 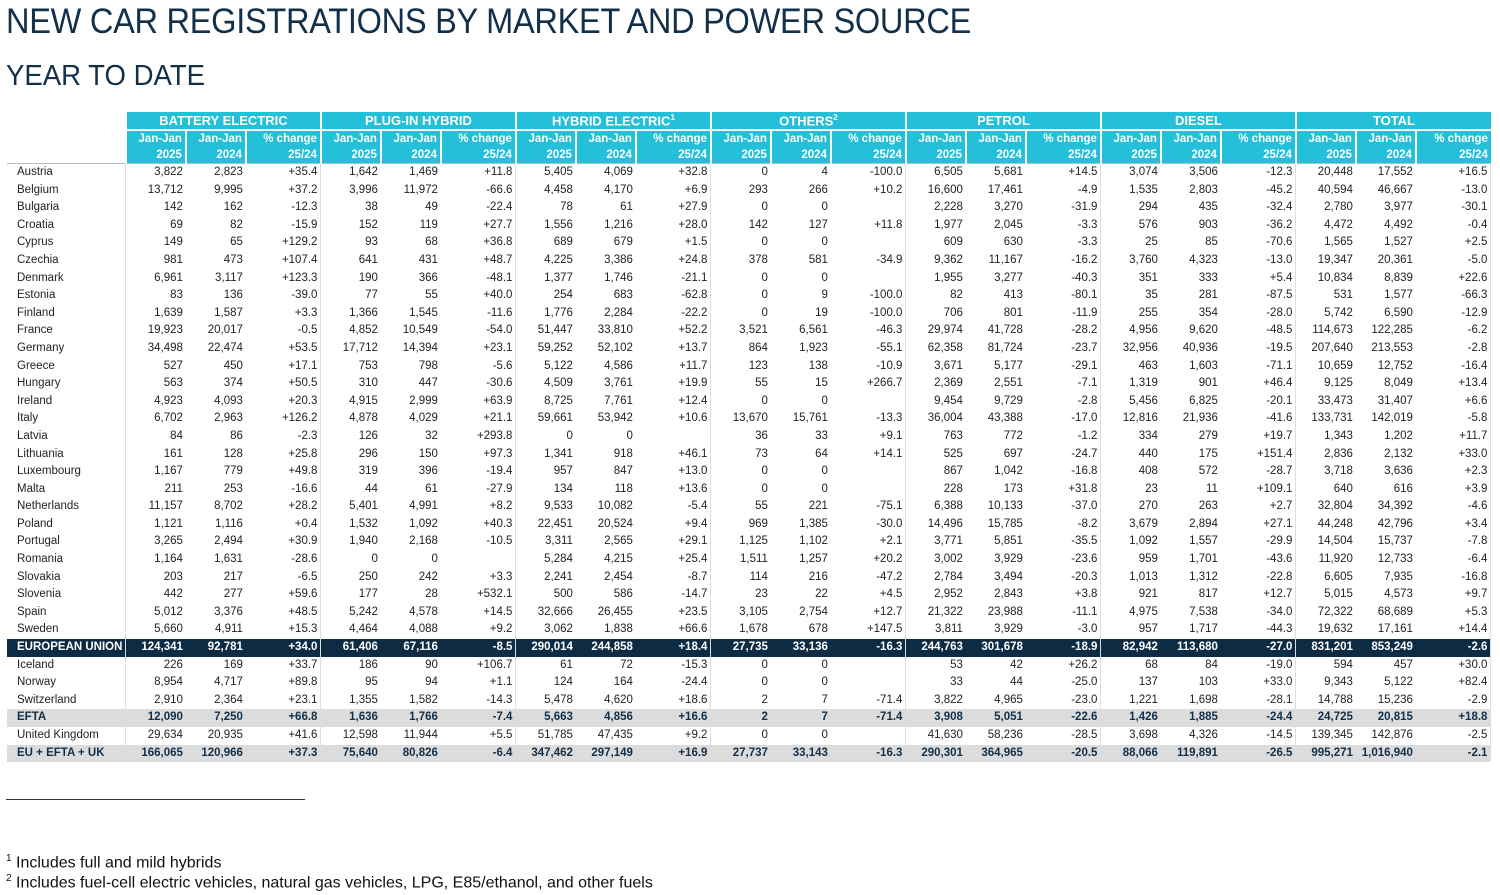 What do you see at coordinates (165, 330) in the screenshot?
I see `registrations-cell: 19,923` at bounding box center [165, 330].